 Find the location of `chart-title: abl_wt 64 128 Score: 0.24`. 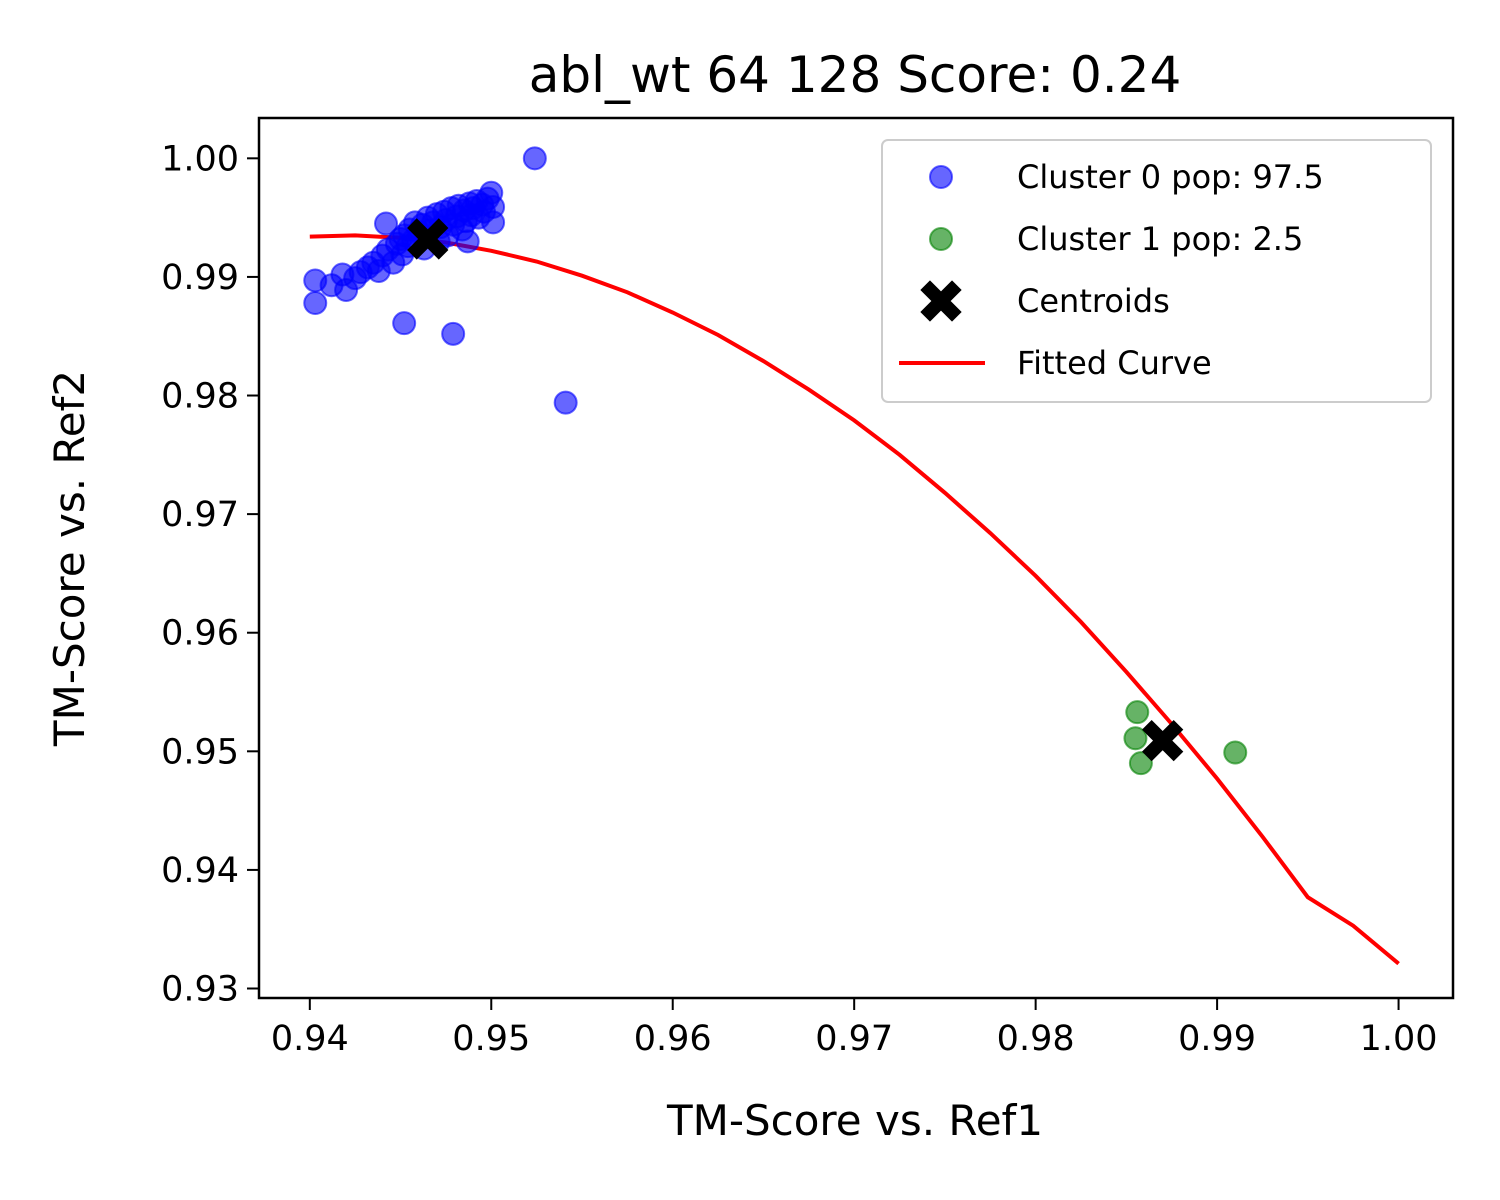

chart-title: abl_wt 64 128 Score: 0.24 is located at coordinates (855, 75).